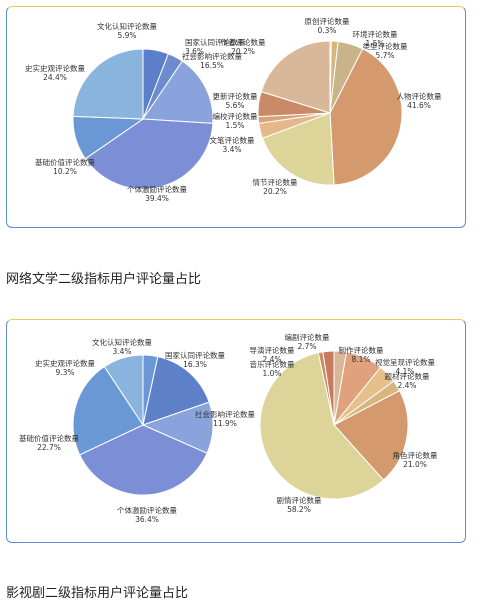 The width and height of the screenshot is (483, 605). What do you see at coordinates (275, 182) in the screenshot?
I see `slice-label-name: 情节评论数量` at bounding box center [275, 182].